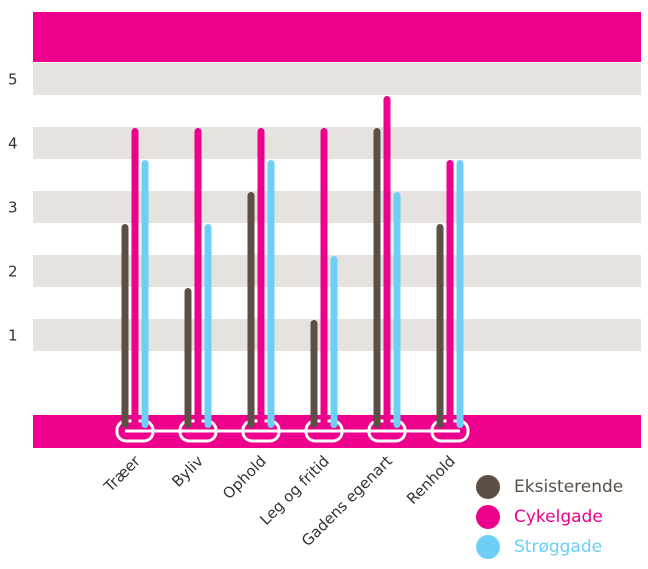 This screenshot has height=569, width=648. I want to click on legend-label: Cykelgade, so click(558, 517).